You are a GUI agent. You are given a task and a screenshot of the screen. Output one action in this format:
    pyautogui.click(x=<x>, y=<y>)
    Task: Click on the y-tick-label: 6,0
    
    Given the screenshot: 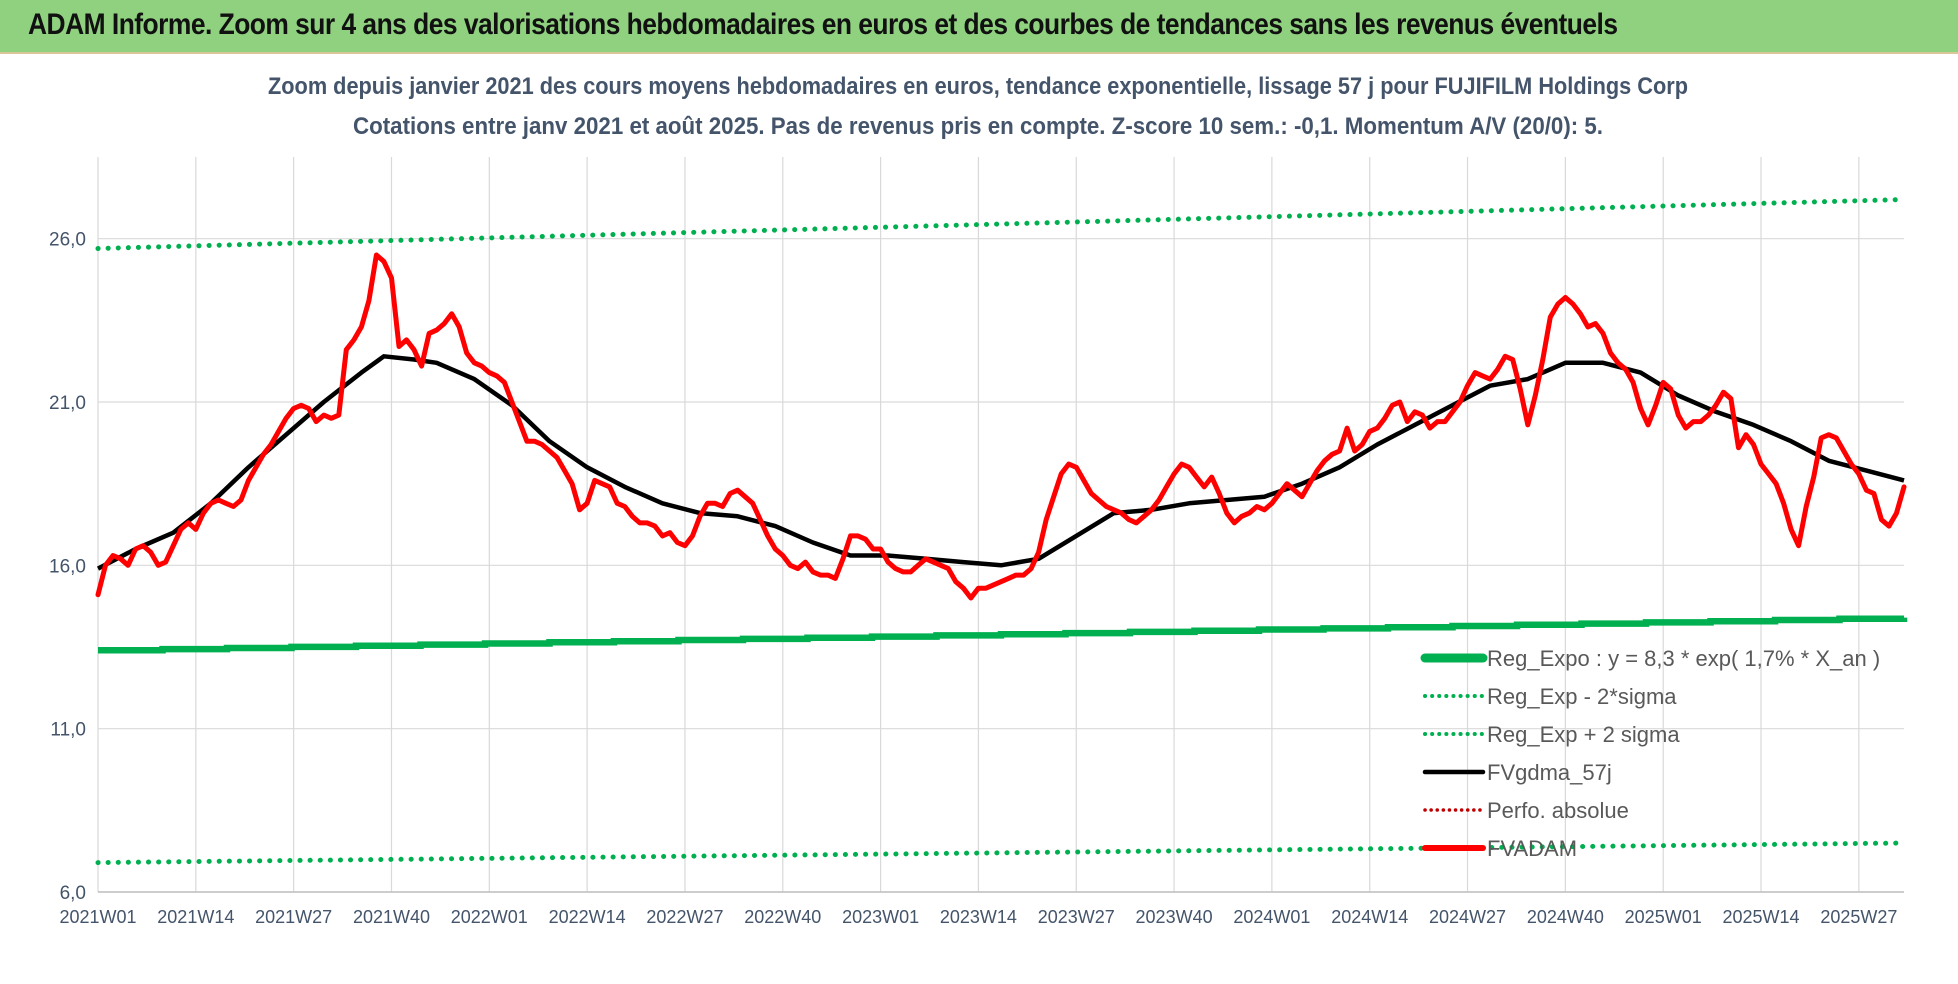 What is the action you would take?
    pyautogui.click(x=73, y=893)
    